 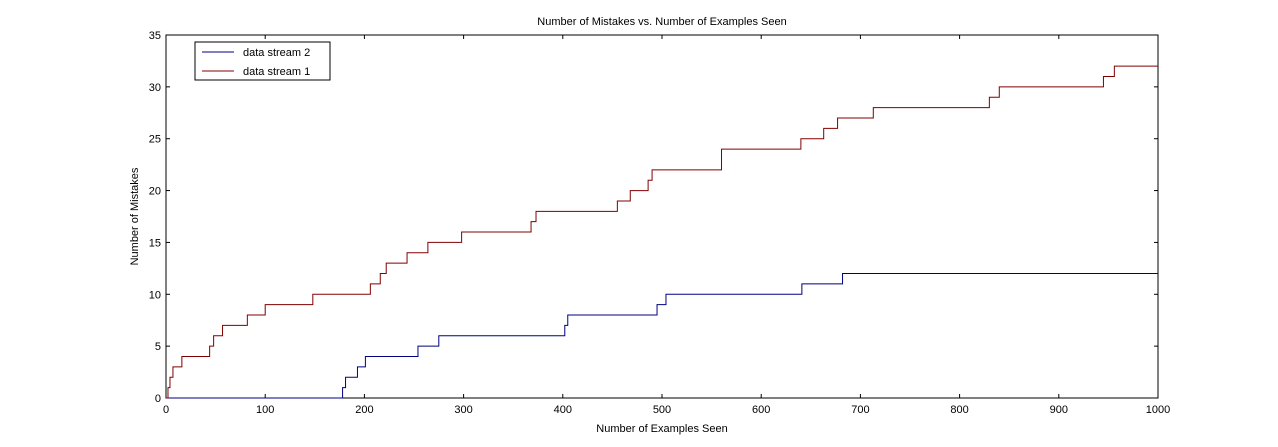 What do you see at coordinates (1158, 410) in the screenshot?
I see `x-tick-label: 1000` at bounding box center [1158, 410].